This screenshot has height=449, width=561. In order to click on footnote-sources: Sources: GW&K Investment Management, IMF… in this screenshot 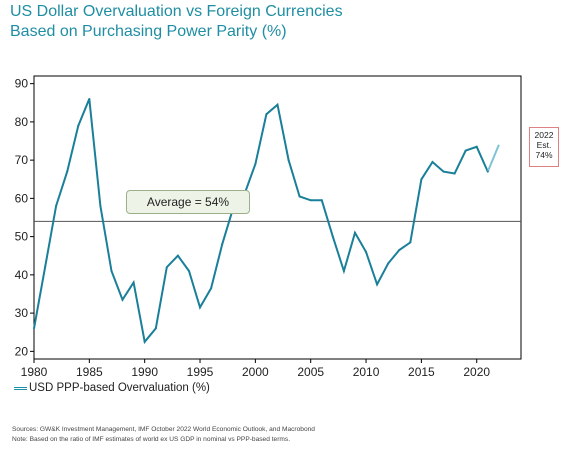, I will do `click(163, 429)`.